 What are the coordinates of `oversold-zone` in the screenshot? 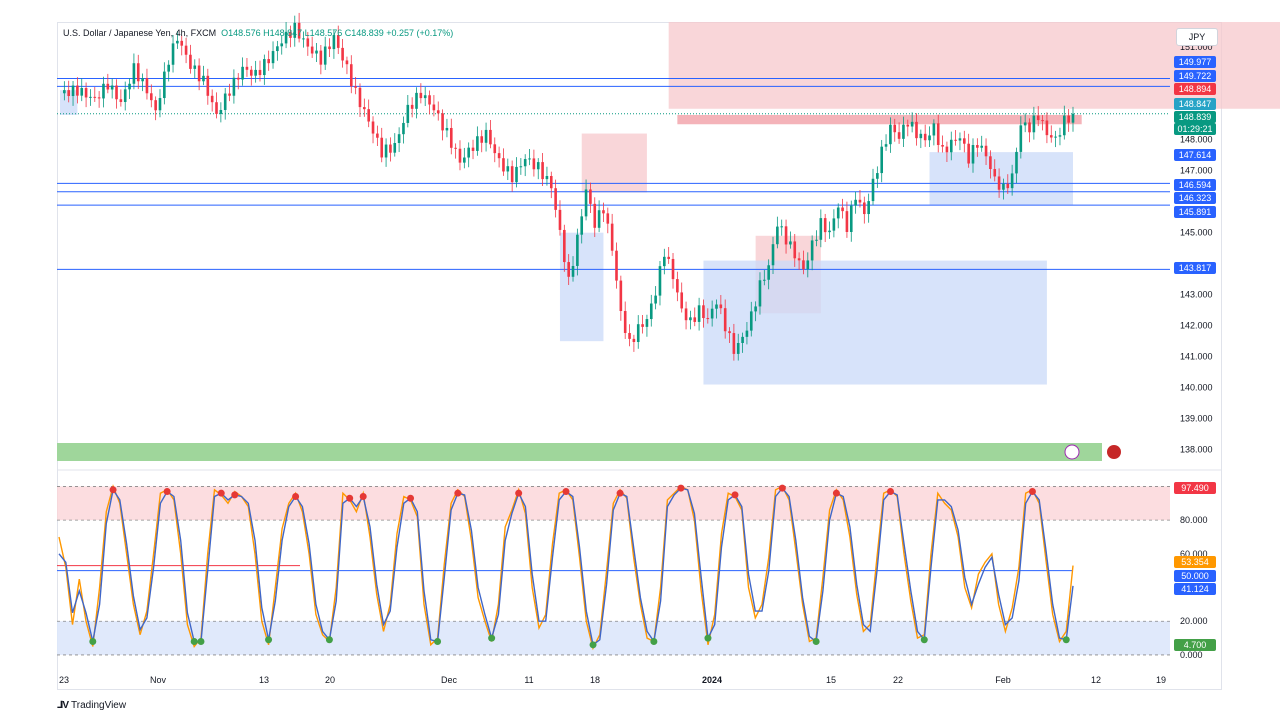 It's located at (613, 638).